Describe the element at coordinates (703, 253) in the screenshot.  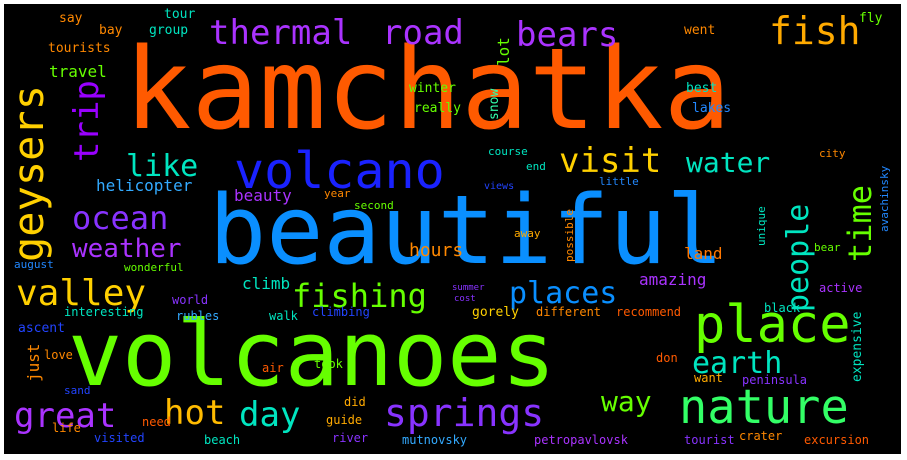
I see `word-land: land` at that location.